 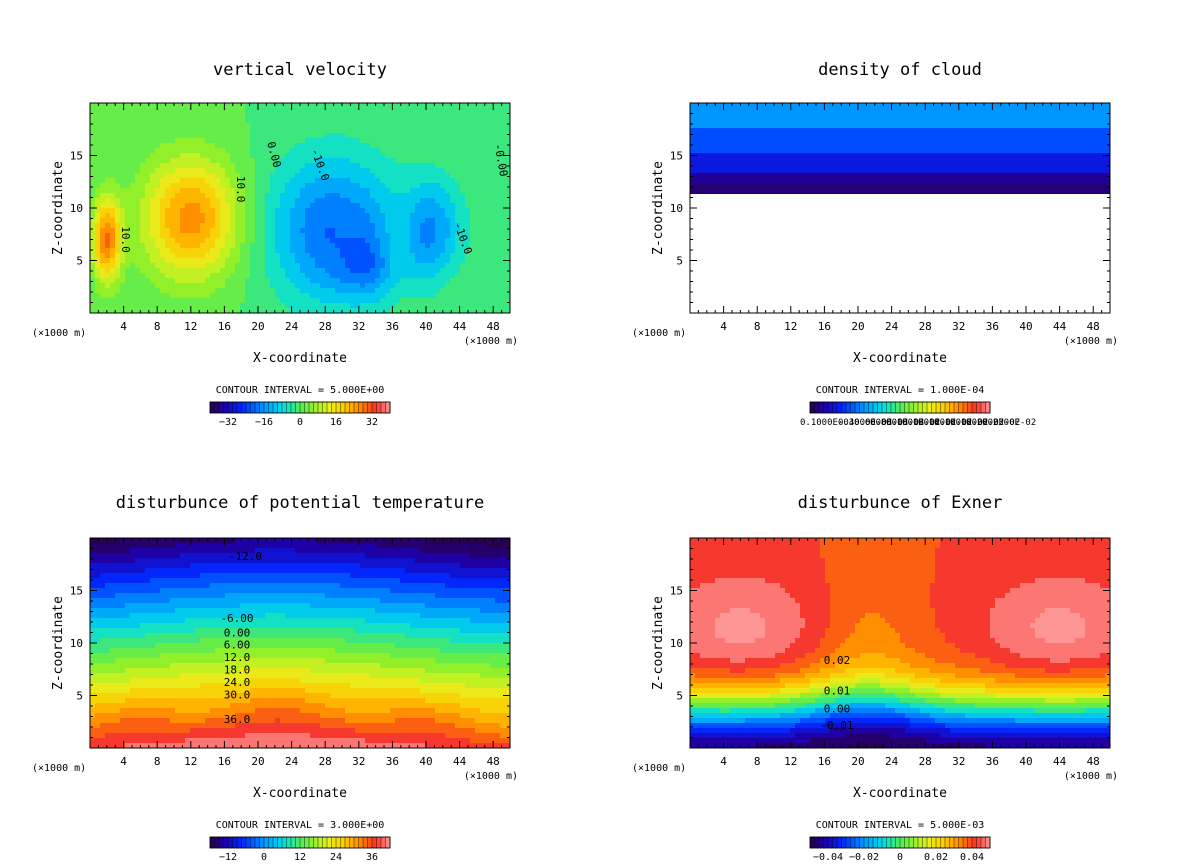 What do you see at coordinates (237, 644) in the screenshot?
I see `contour-label: 6.00` at bounding box center [237, 644].